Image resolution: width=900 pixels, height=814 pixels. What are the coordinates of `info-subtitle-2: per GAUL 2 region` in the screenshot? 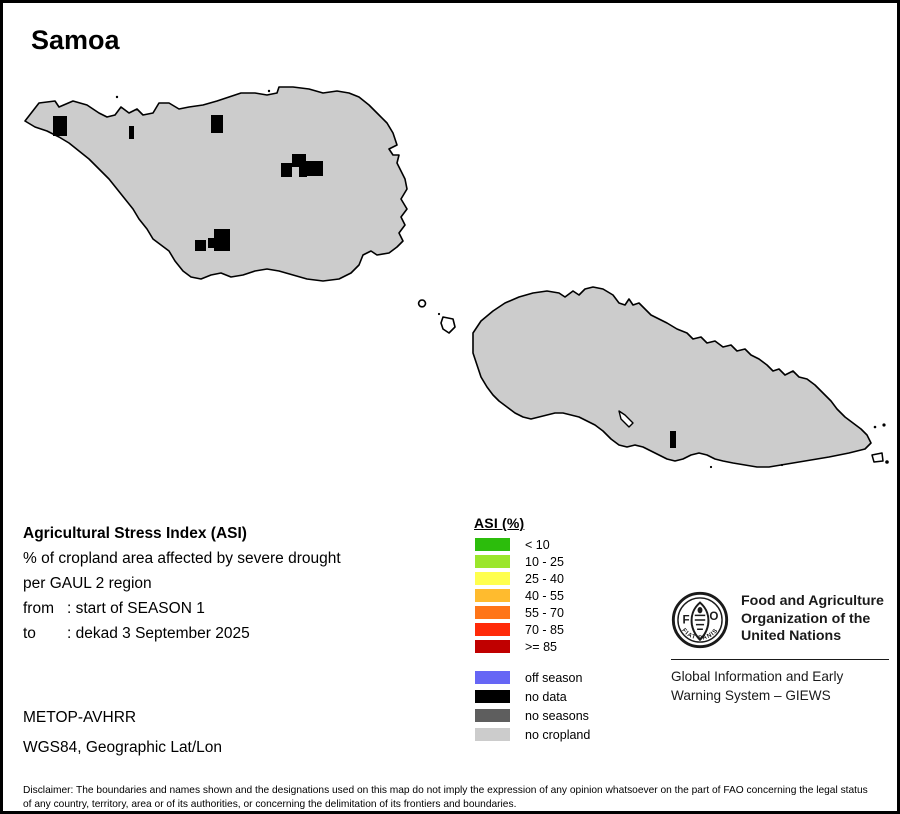 It's located at (87, 583).